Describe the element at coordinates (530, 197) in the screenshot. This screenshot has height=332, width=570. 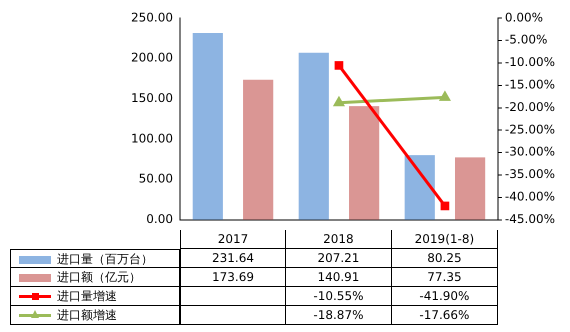
I see `y2-tick-label: -40.00%` at that location.